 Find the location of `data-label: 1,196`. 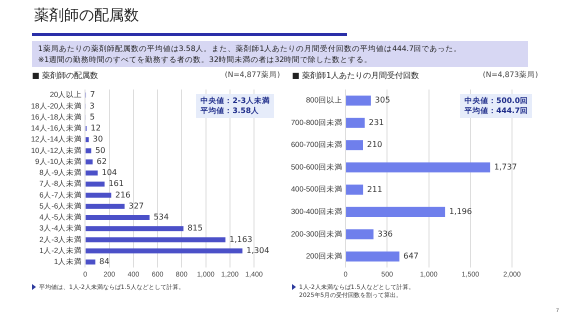

data-label: 1,196 is located at coordinates (460, 211).